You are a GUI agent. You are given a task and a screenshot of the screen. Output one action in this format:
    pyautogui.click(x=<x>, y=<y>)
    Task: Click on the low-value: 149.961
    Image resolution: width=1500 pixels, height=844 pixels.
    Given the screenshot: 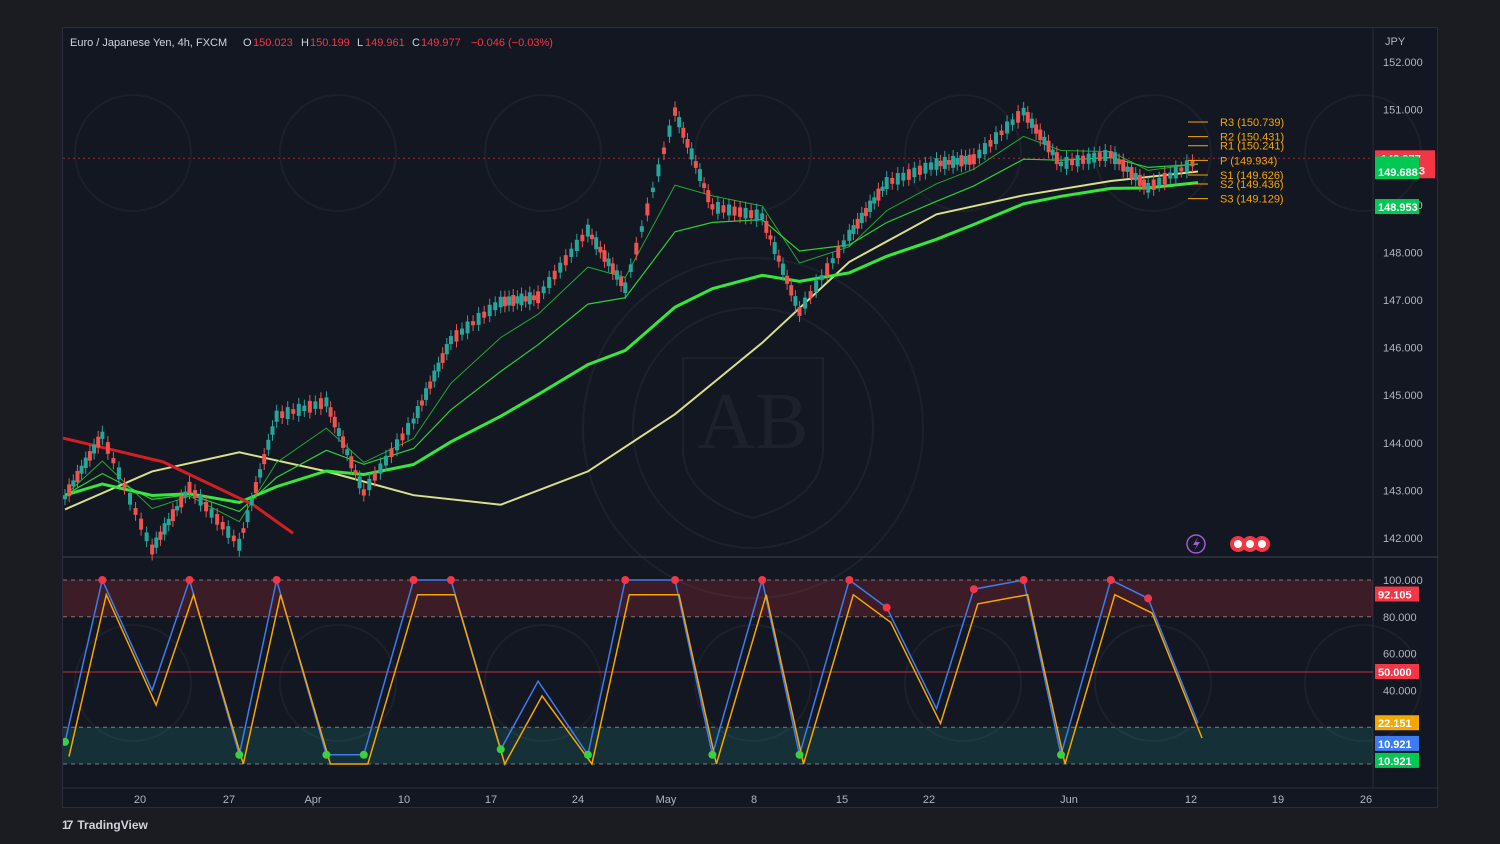 What is the action you would take?
    pyautogui.click(x=385, y=43)
    